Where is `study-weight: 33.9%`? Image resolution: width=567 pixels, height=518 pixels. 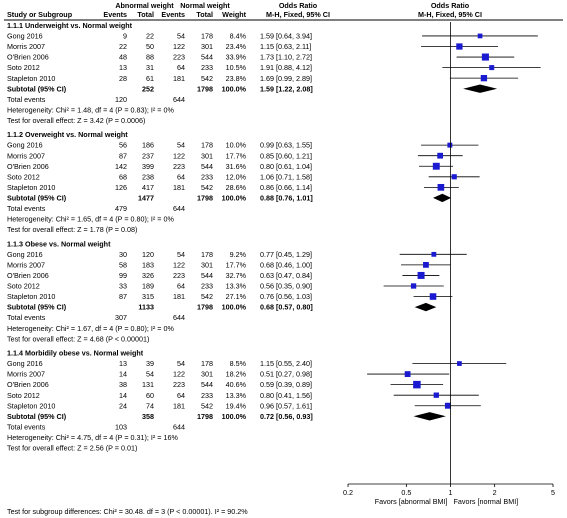 study-weight: 33.9% is located at coordinates (236, 57).